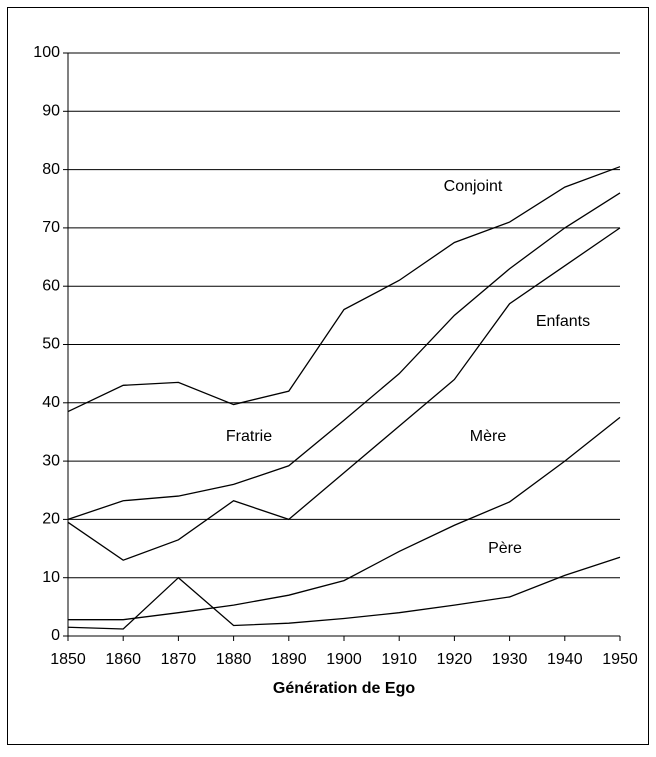 This screenshot has height=757, width=656. Describe the element at coordinates (55, 635) in the screenshot. I see `y-tick-label: 0` at that location.